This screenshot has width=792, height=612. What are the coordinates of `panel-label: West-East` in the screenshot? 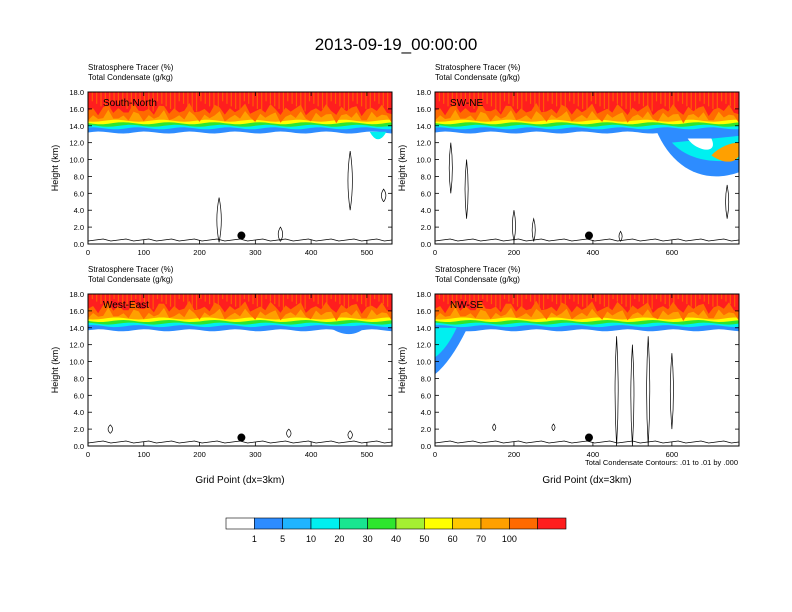 It's located at (126, 305).